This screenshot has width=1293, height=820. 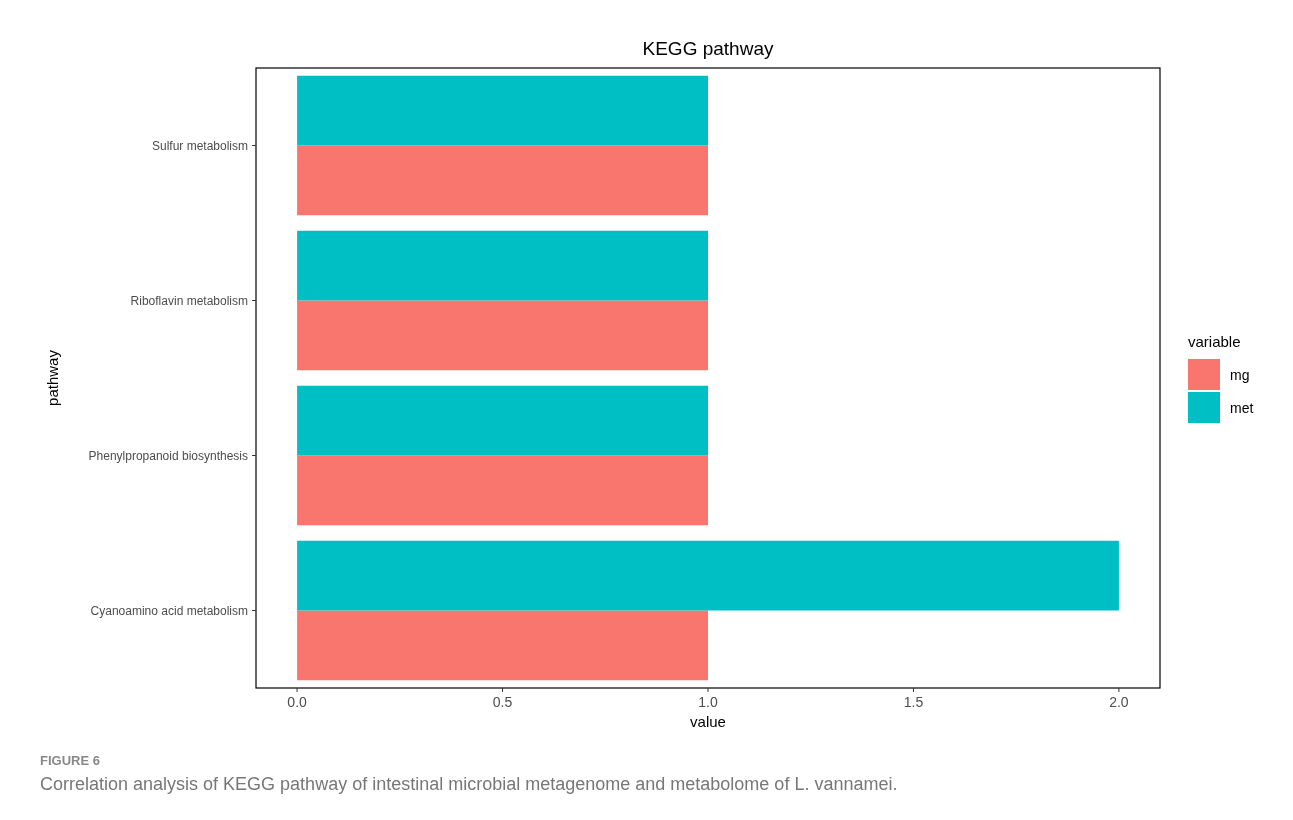 I want to click on legend-label: met, so click(x=1242, y=408).